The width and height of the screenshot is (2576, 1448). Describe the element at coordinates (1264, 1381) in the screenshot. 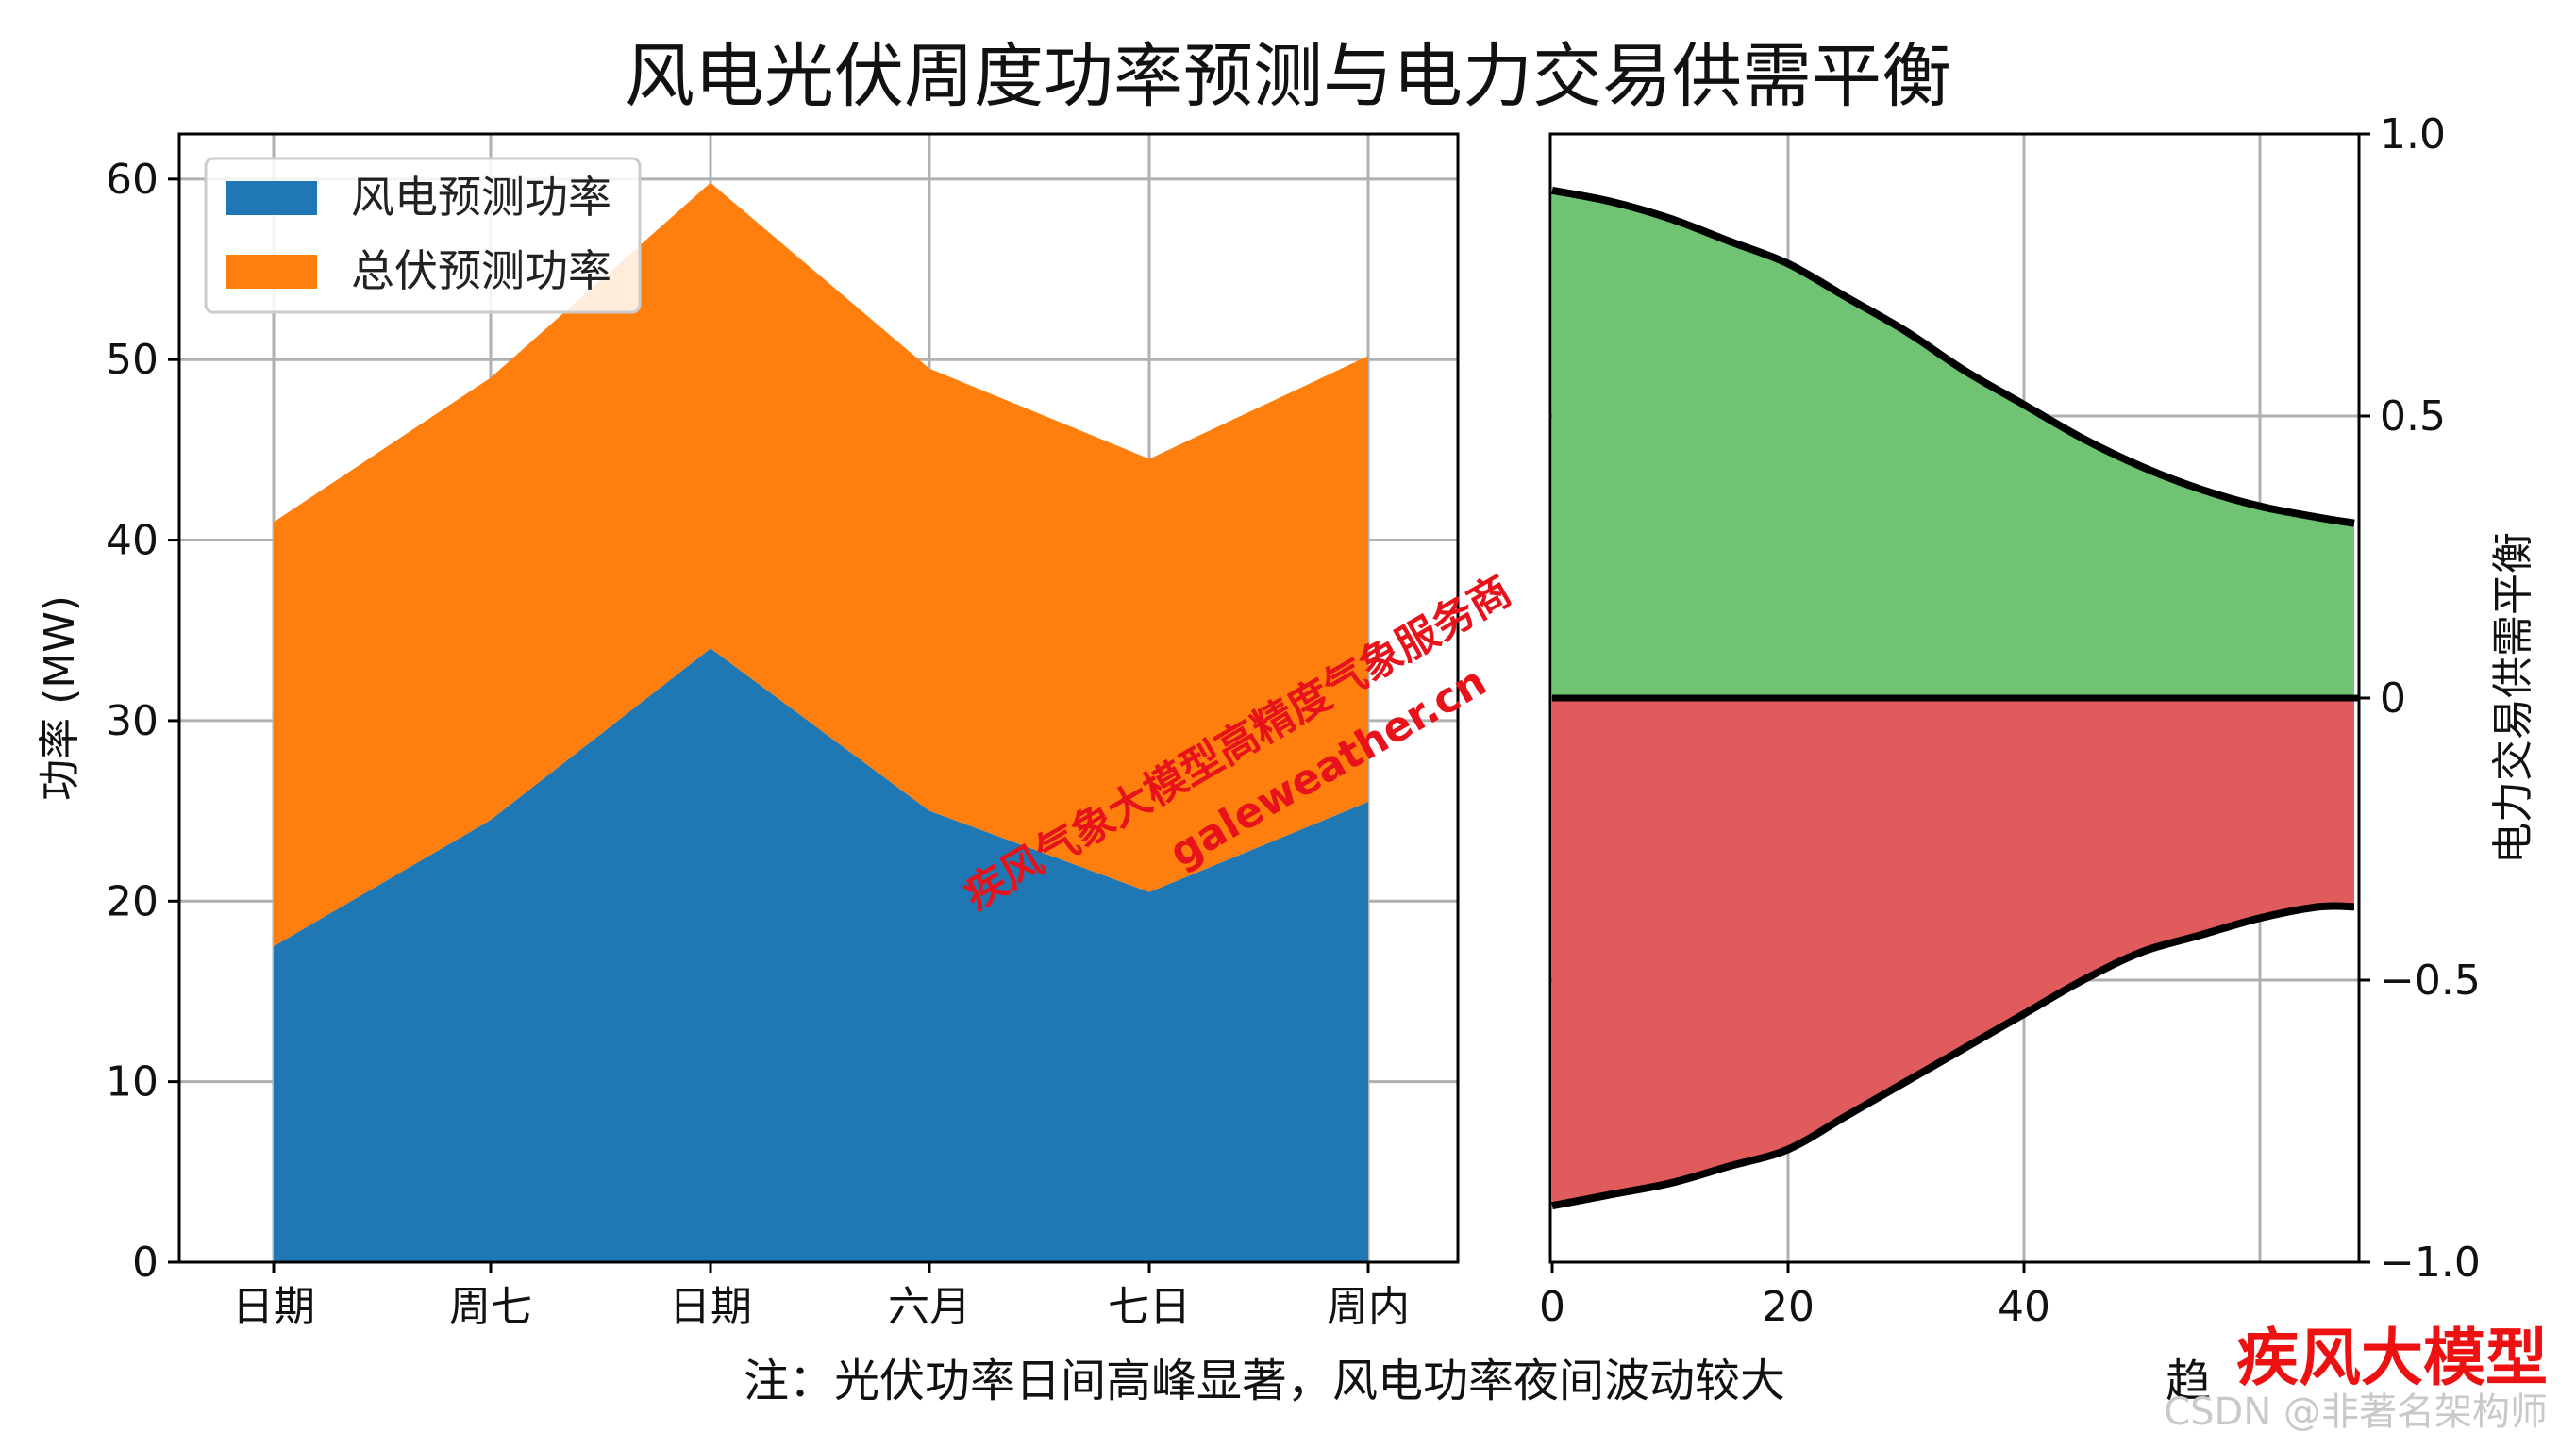

I see `footnote: 注：光伏功率日间高峰显著，风电功率夜间波动较大` at that location.